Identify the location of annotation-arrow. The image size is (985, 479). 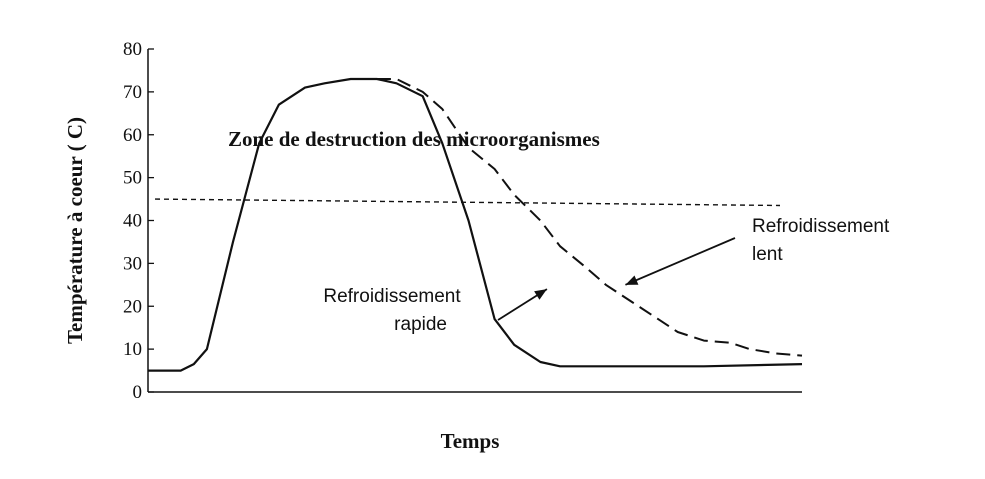
(680, 261).